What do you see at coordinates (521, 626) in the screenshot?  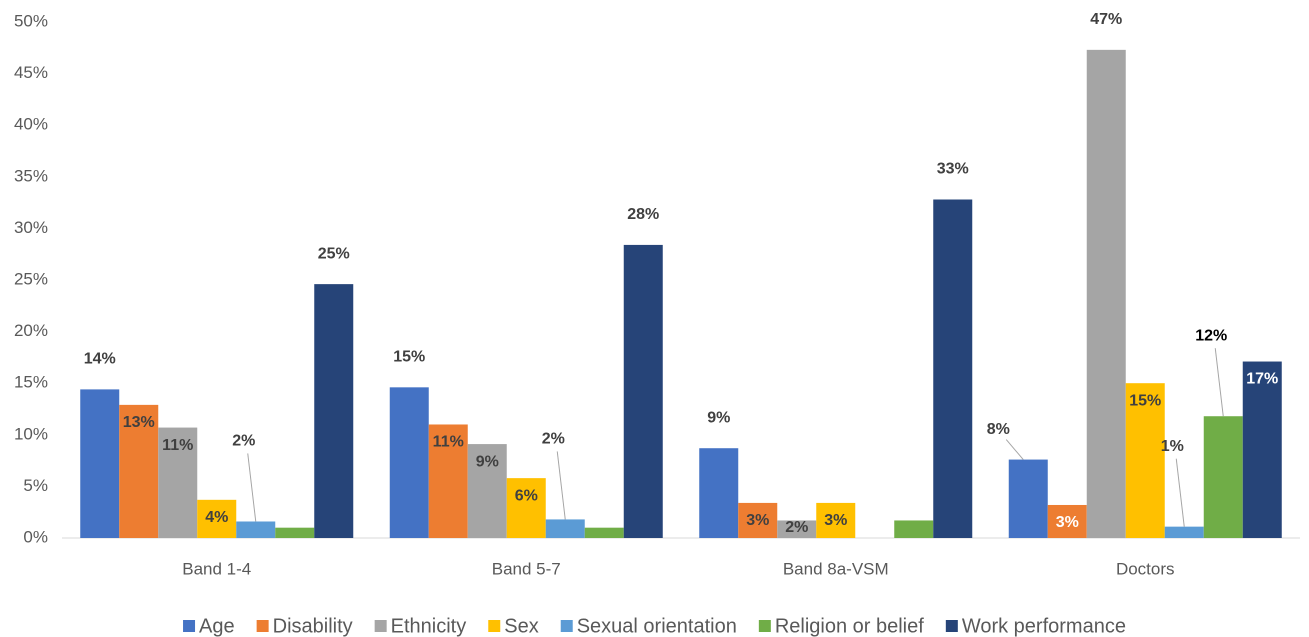 I see `legend-label: Sex` at bounding box center [521, 626].